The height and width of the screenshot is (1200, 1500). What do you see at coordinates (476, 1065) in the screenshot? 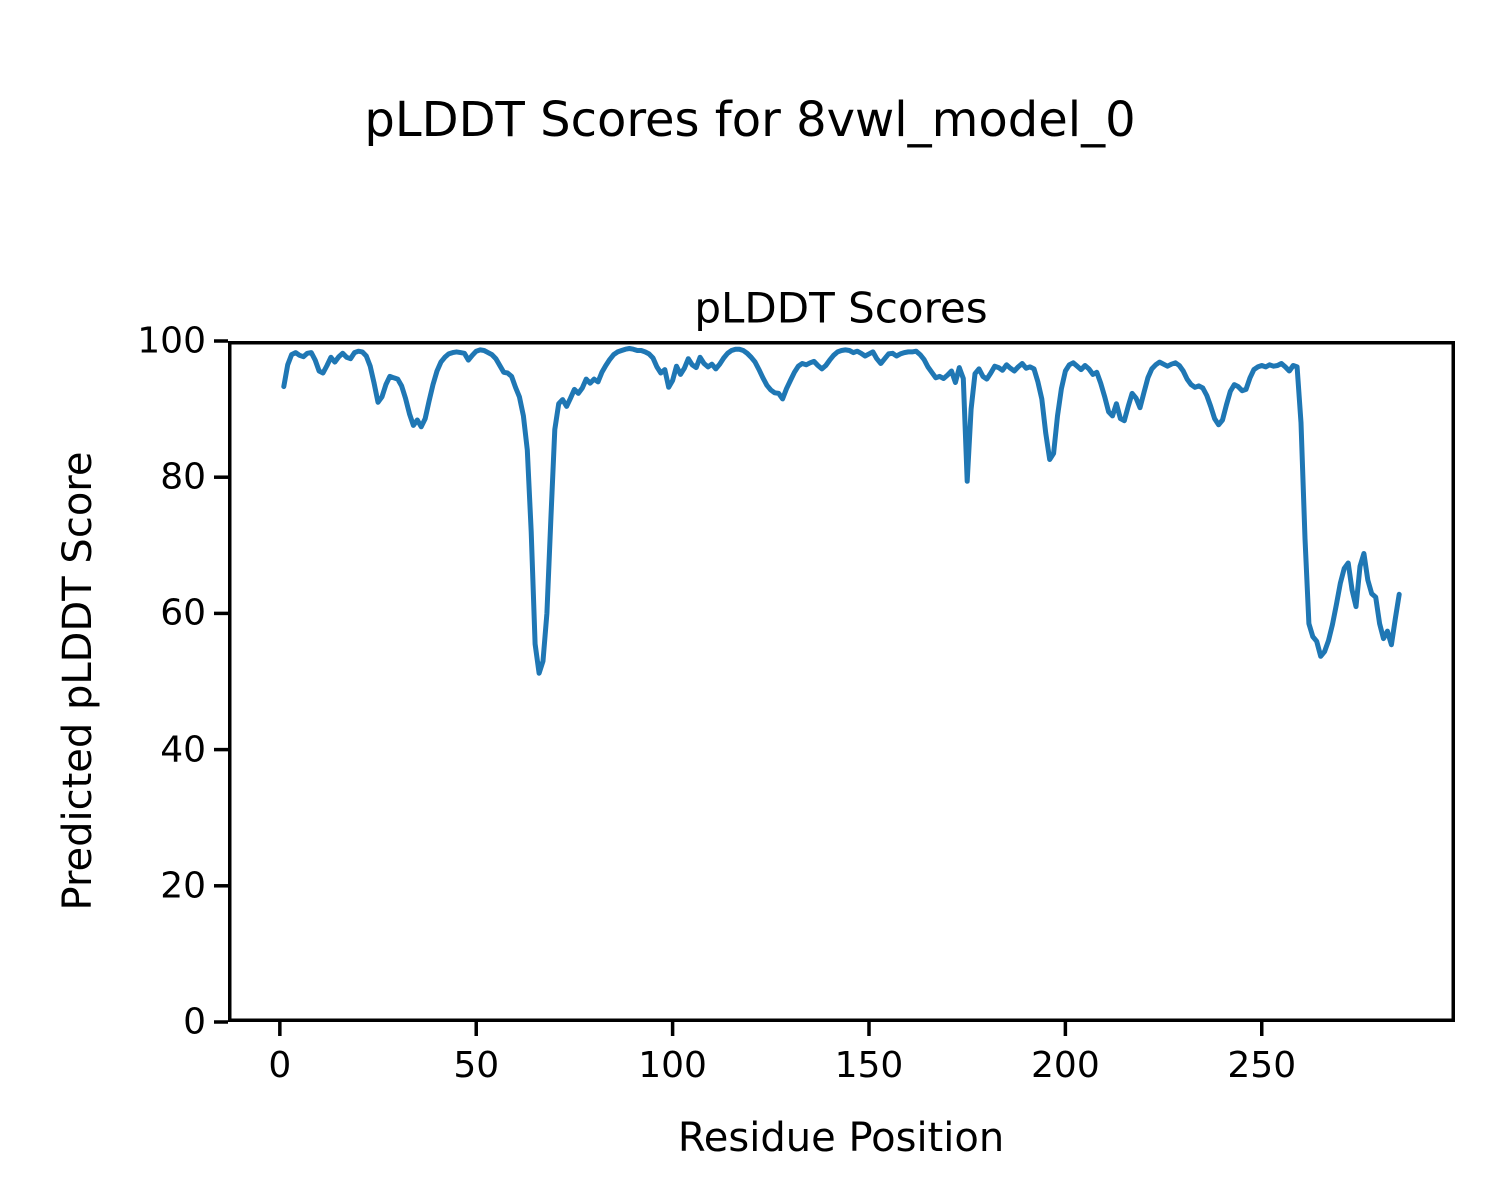
I see `x-tick-label: 50` at bounding box center [476, 1065].